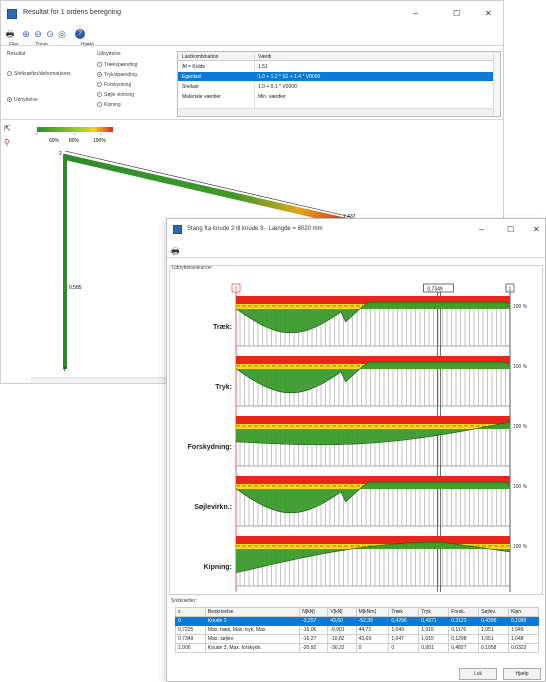 This screenshot has width=546, height=682. I want to click on node-label: 1,437, so click(349, 217).